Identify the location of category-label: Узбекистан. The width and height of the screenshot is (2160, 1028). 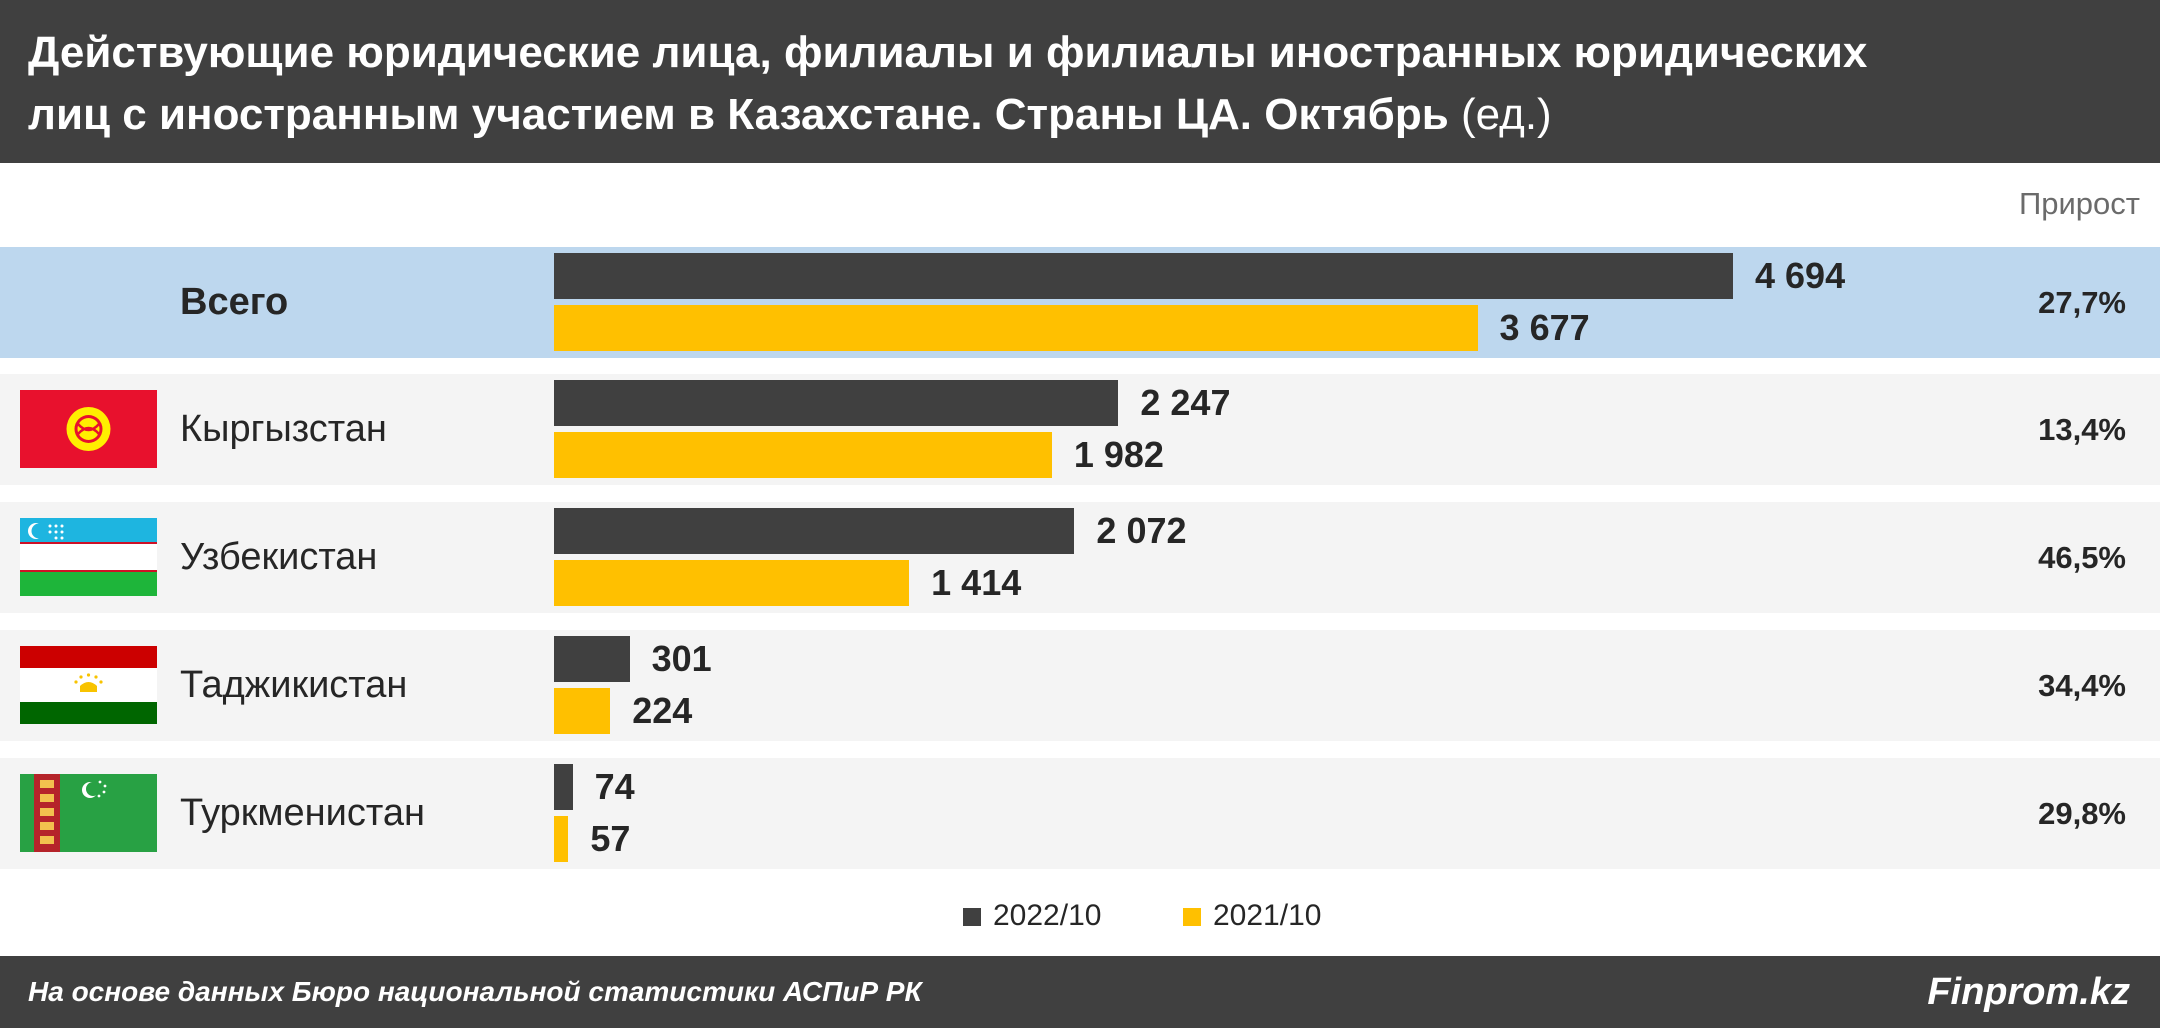
(279, 557).